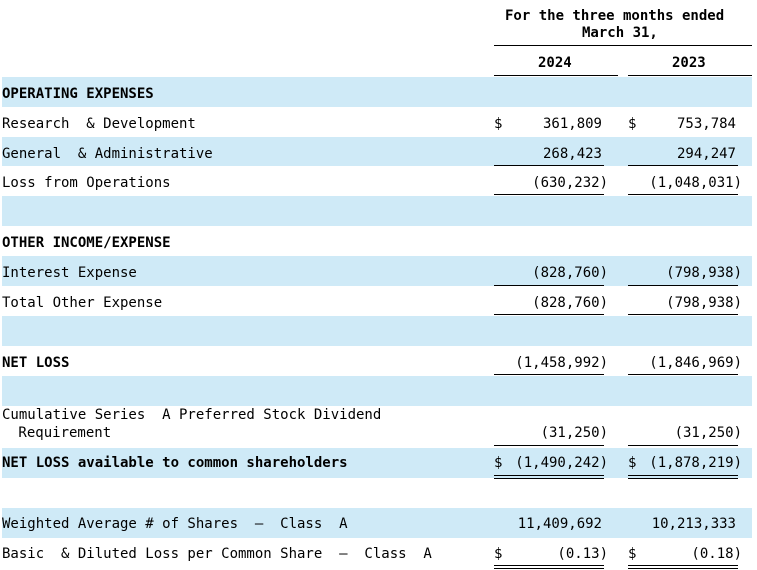 The width and height of the screenshot is (757, 570). I want to click on band-wavg-shares, so click(377, 523).